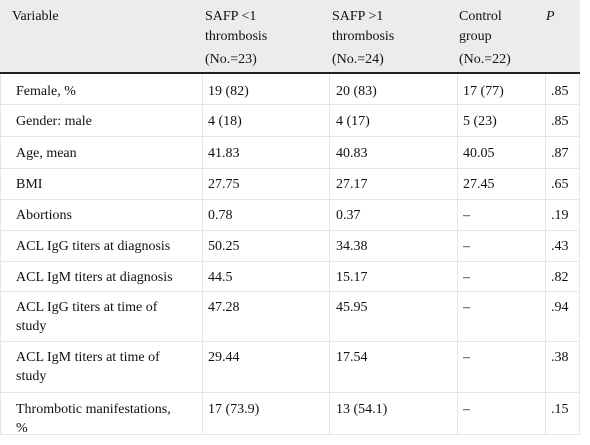  Describe the element at coordinates (290, 215) in the screenshot. I see `table-row: Abortions 0.78 0.37 – .19` at that location.